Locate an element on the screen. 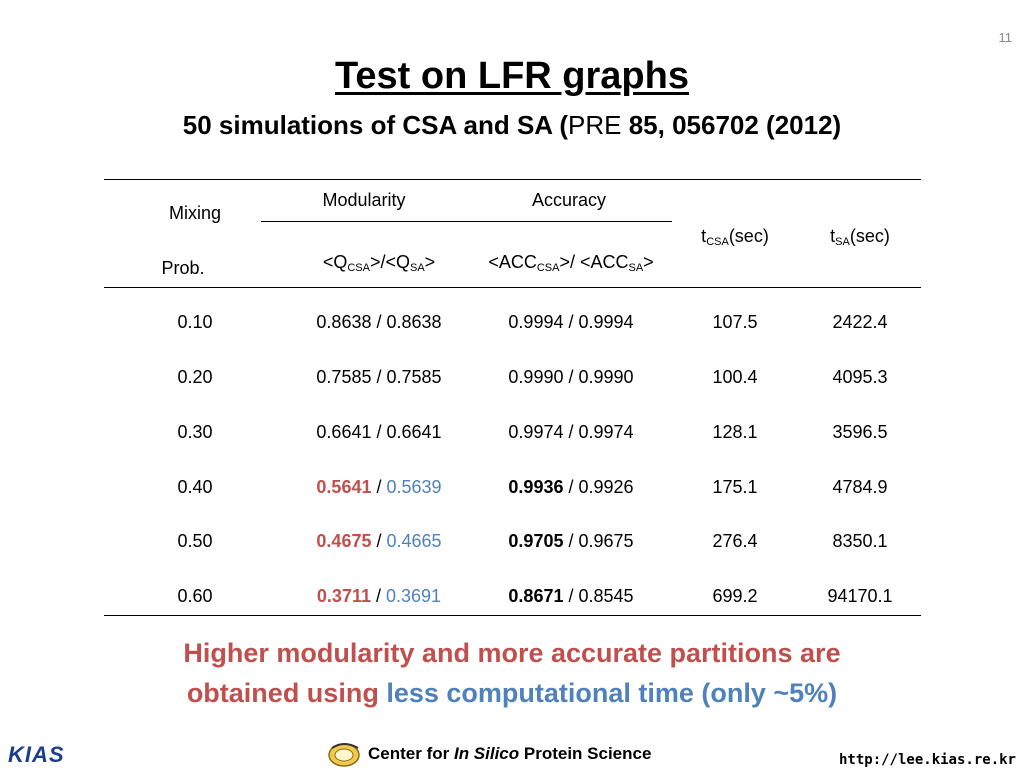  row-accuracy: 0.9994 / 0.9994 is located at coordinates (571, 322).